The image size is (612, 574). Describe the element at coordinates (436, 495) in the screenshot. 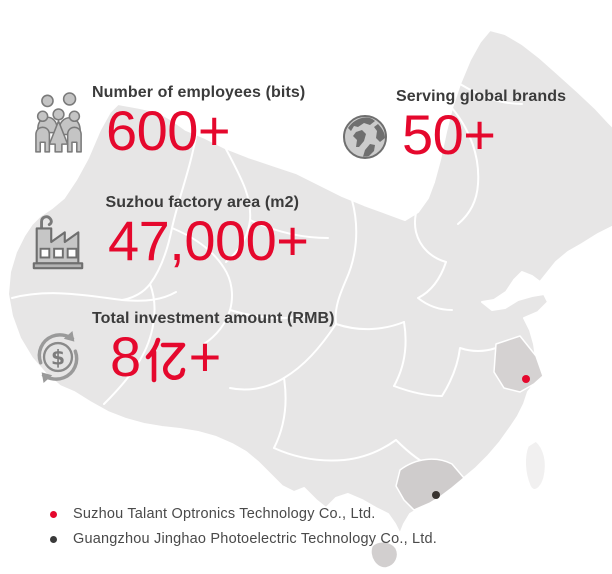

I see `marker-guangzhou` at that location.